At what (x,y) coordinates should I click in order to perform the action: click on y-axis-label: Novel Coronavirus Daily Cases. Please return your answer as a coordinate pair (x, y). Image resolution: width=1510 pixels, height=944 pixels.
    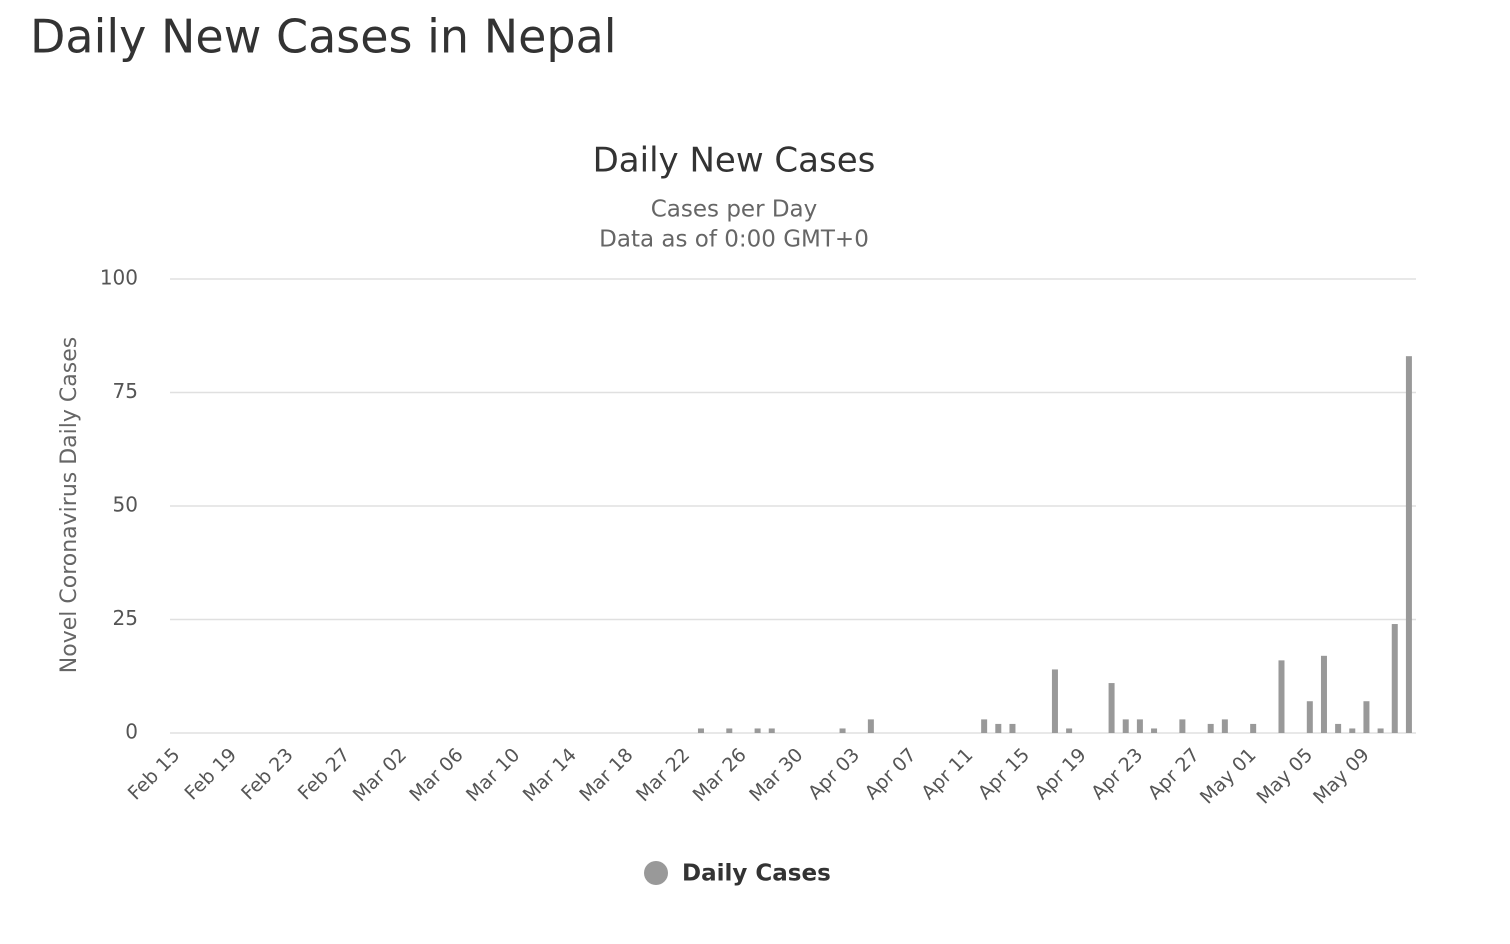
    Looking at the image, I should click on (69, 505).